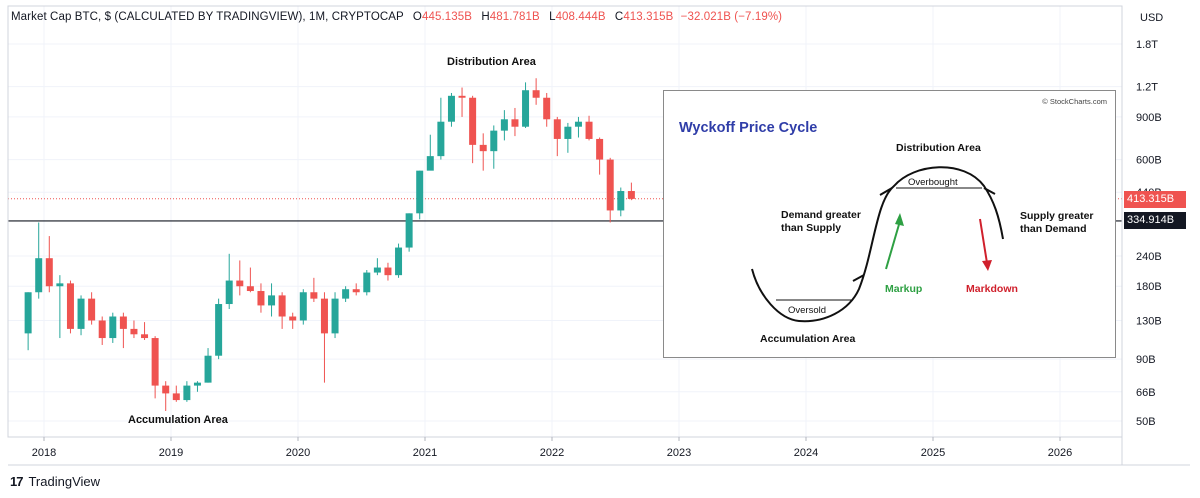  I want to click on markup-arrow-head, so click(899, 219).